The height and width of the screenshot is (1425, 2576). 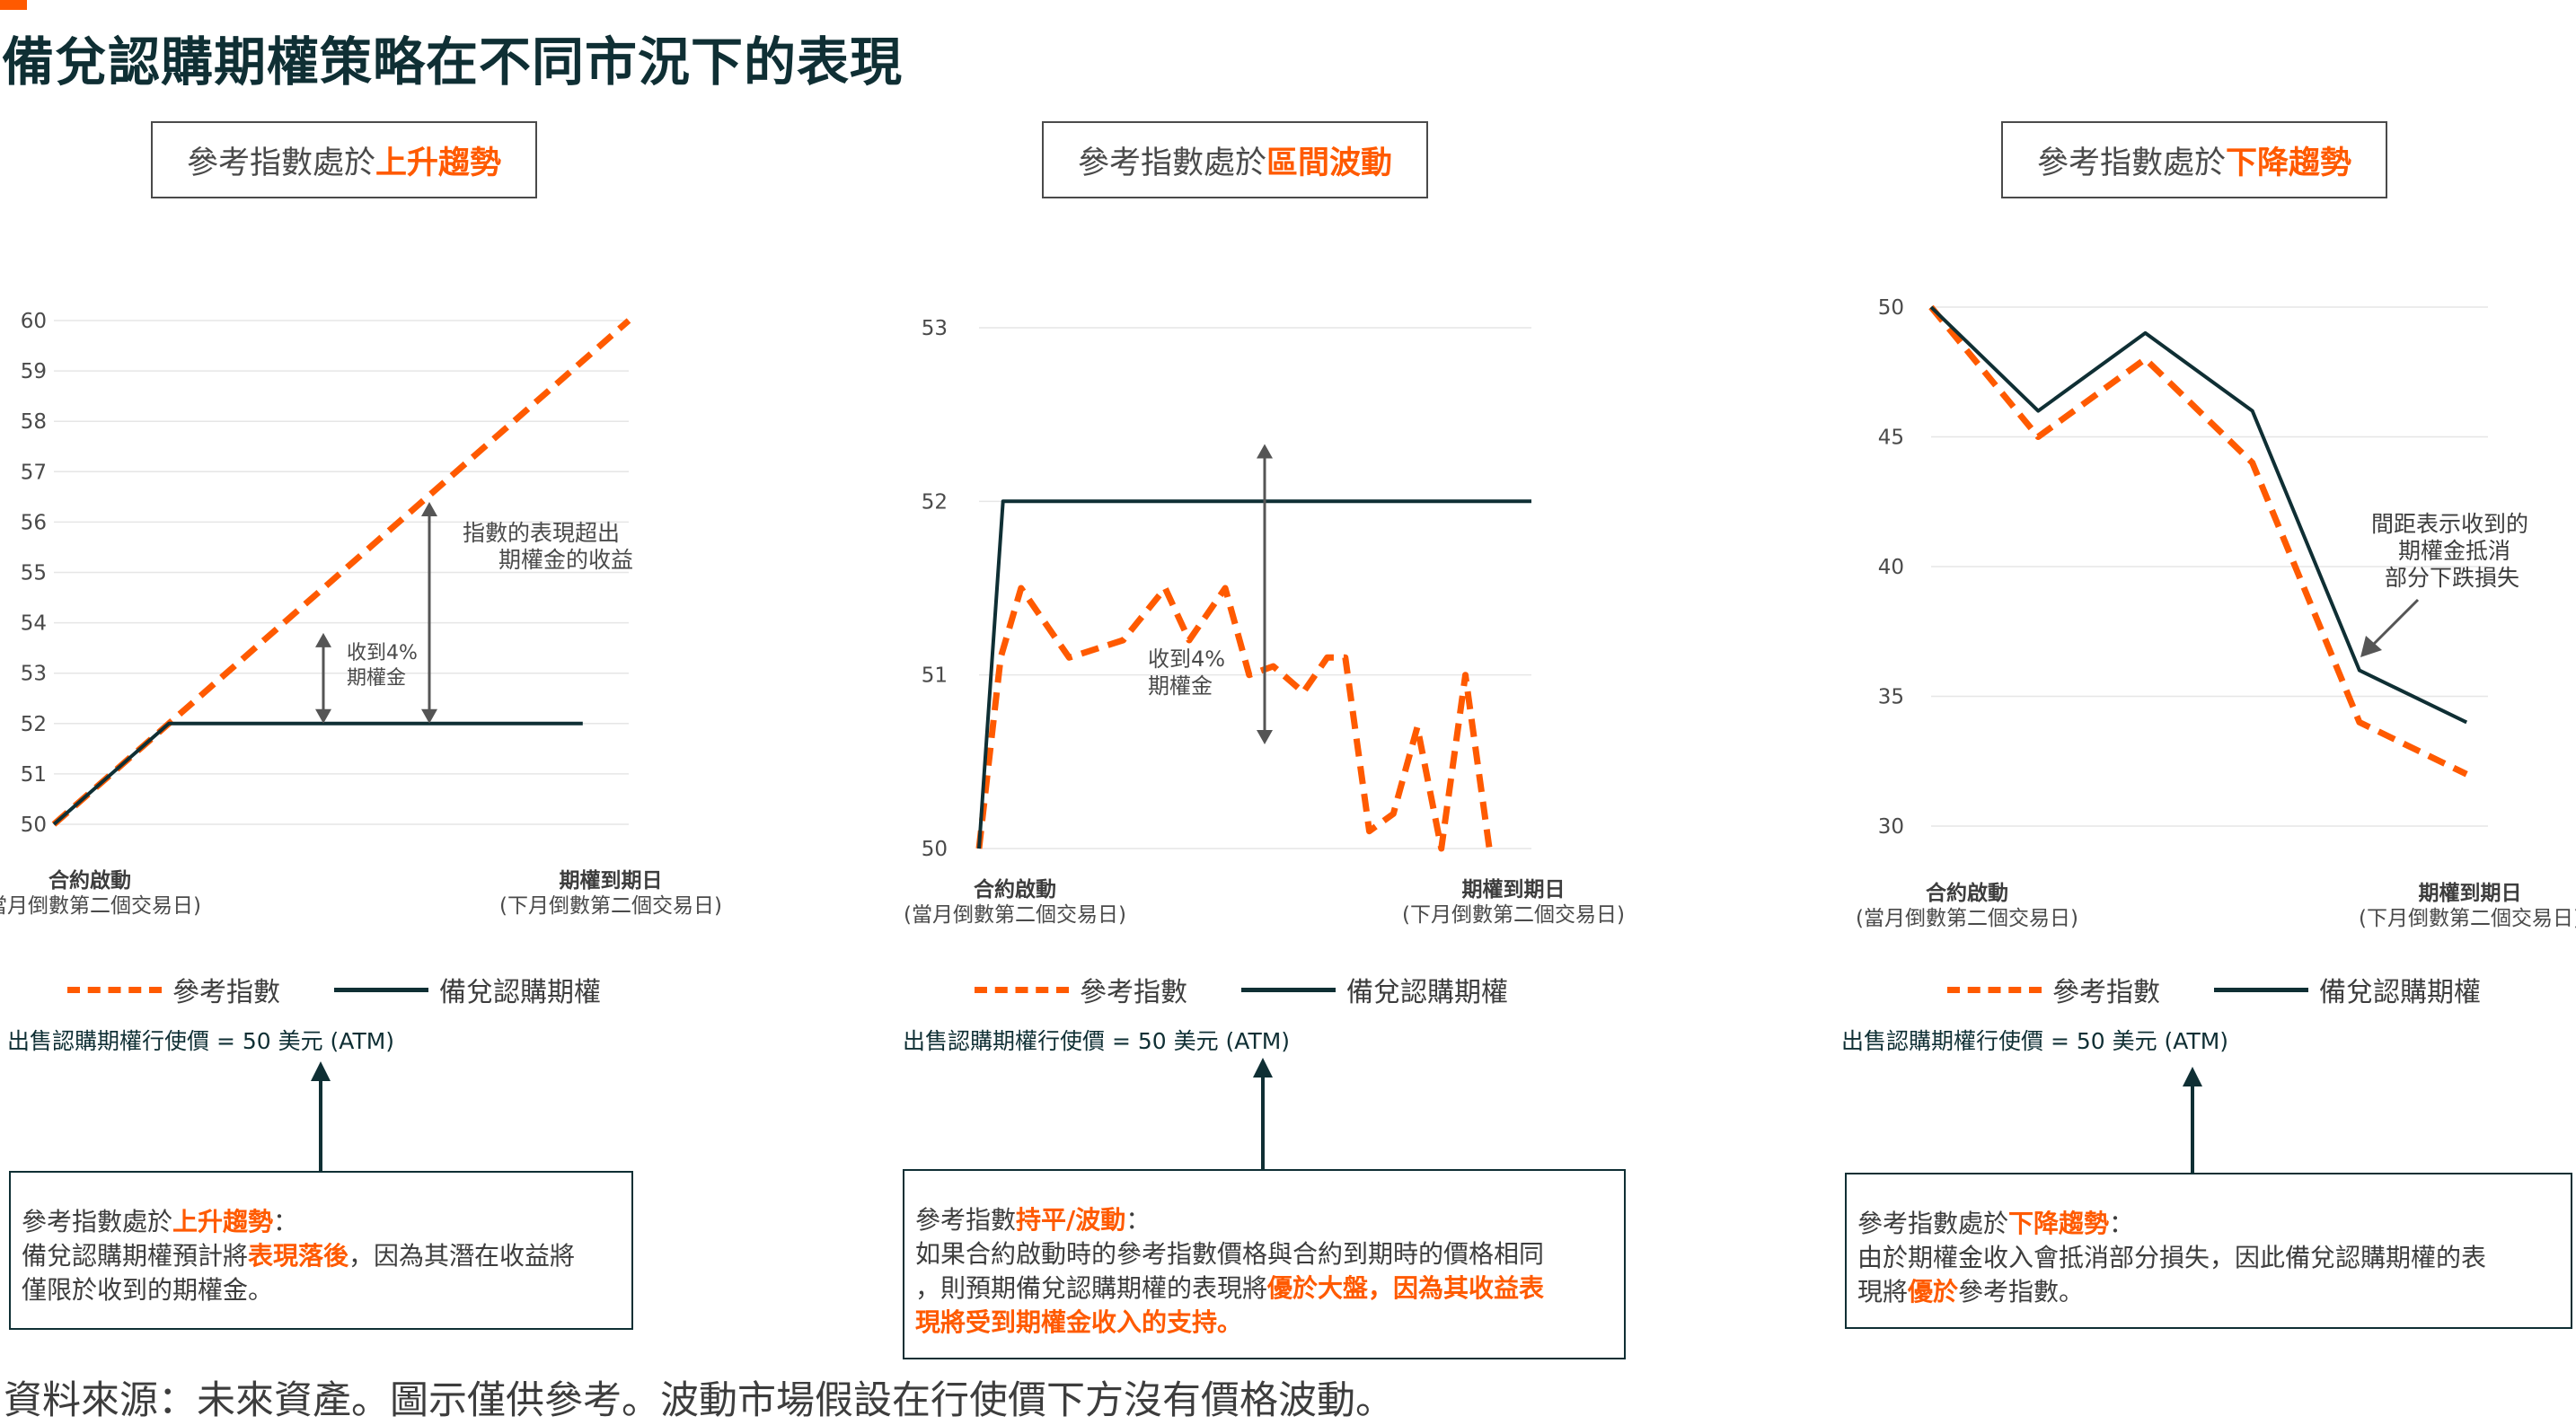 I want to click on legend-downtrend: 參考指數 備兌認購期權, so click(x=2214, y=990).